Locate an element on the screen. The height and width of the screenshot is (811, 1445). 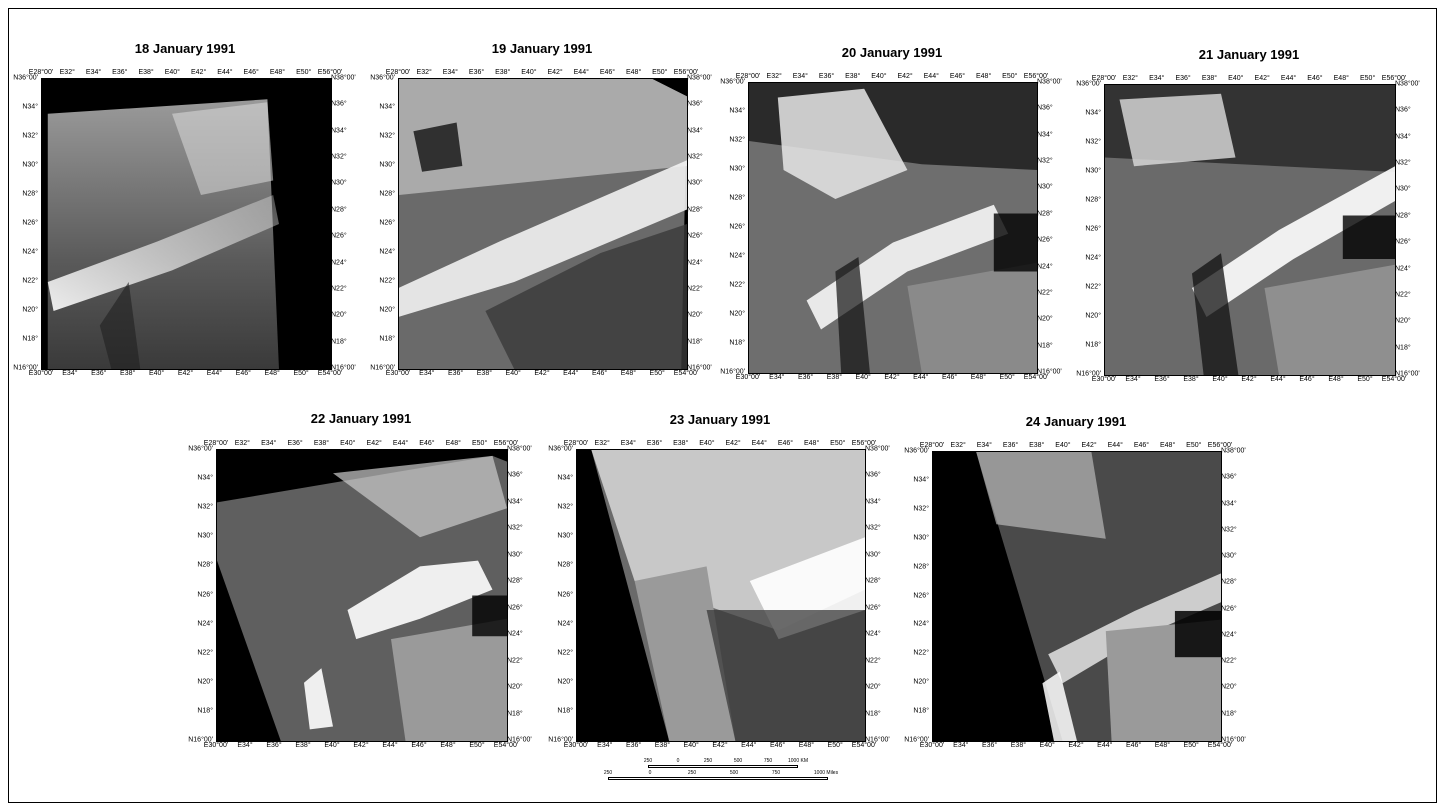
tick-label: N38°00' is located at coordinates (343, 78).